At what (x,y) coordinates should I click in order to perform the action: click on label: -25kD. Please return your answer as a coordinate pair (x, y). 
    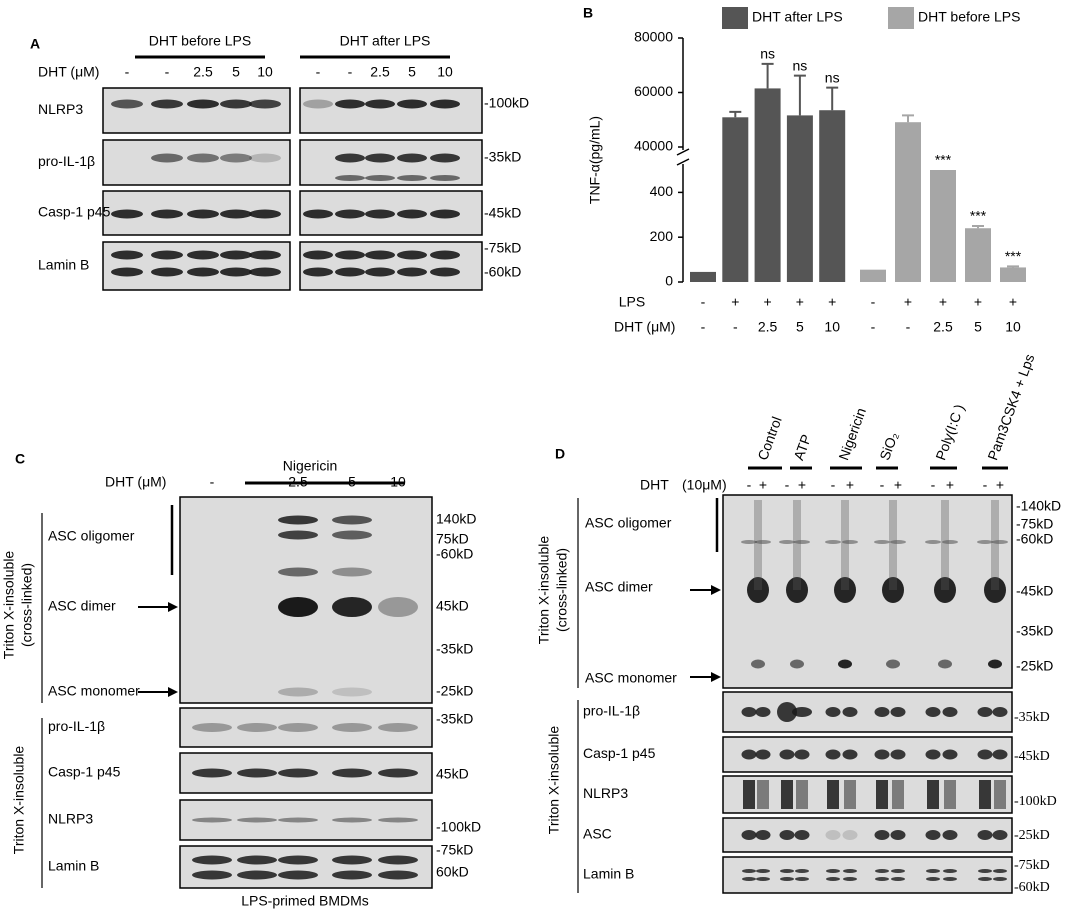
    Looking at the image, I should click on (454, 691).